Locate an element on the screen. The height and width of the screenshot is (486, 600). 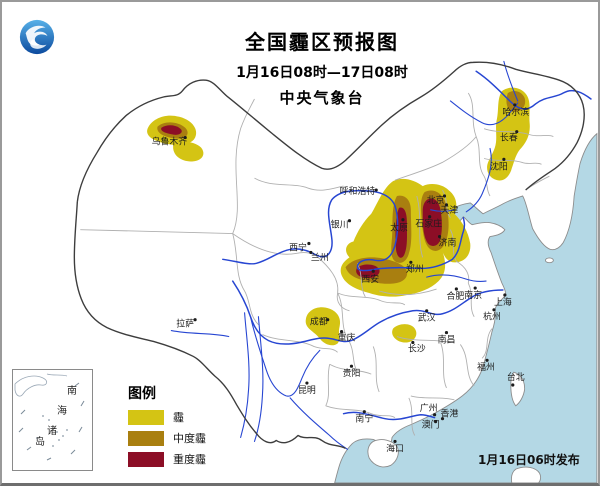
severe-haze-swatch is located at coordinates (146, 459).